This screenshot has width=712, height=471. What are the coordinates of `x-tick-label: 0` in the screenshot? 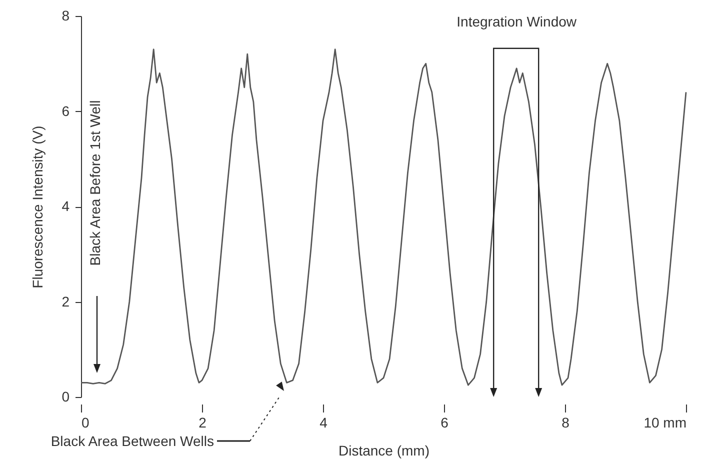 It's located at (86, 422).